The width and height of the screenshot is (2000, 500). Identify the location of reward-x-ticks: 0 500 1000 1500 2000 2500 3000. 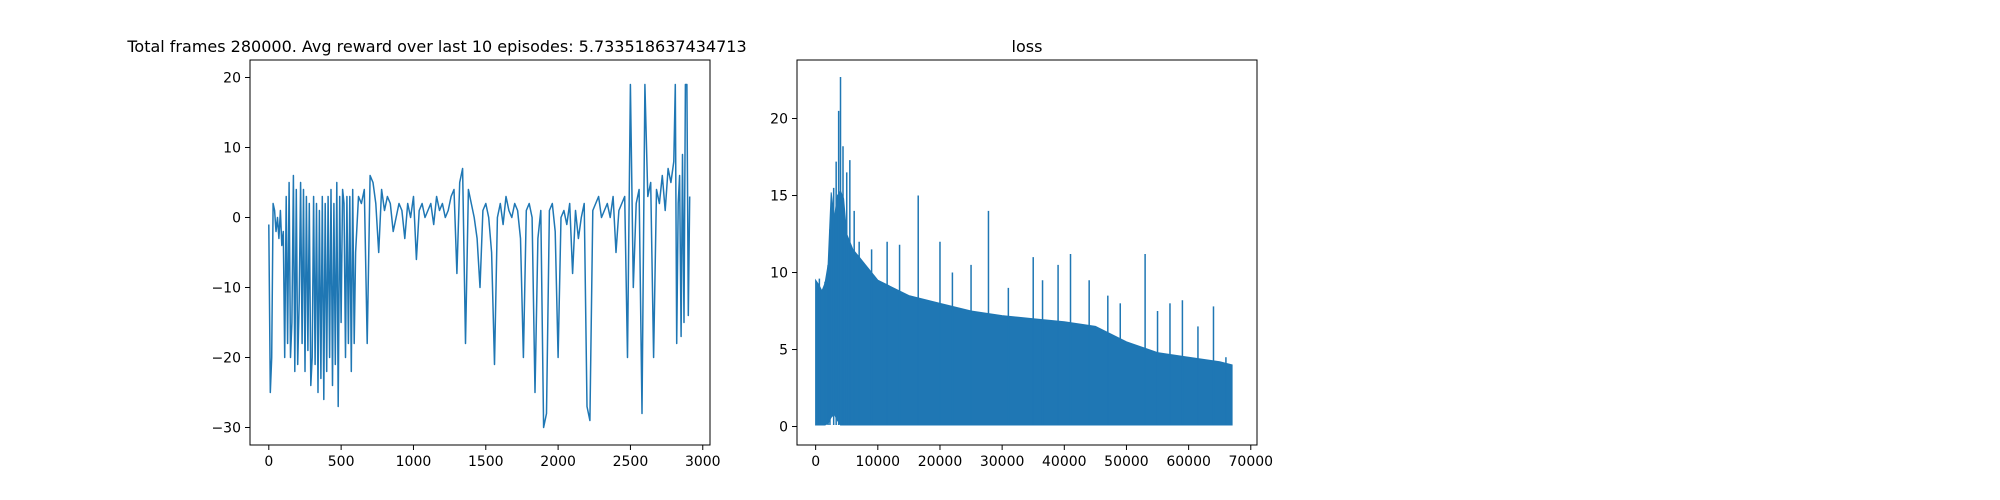
(492, 457).